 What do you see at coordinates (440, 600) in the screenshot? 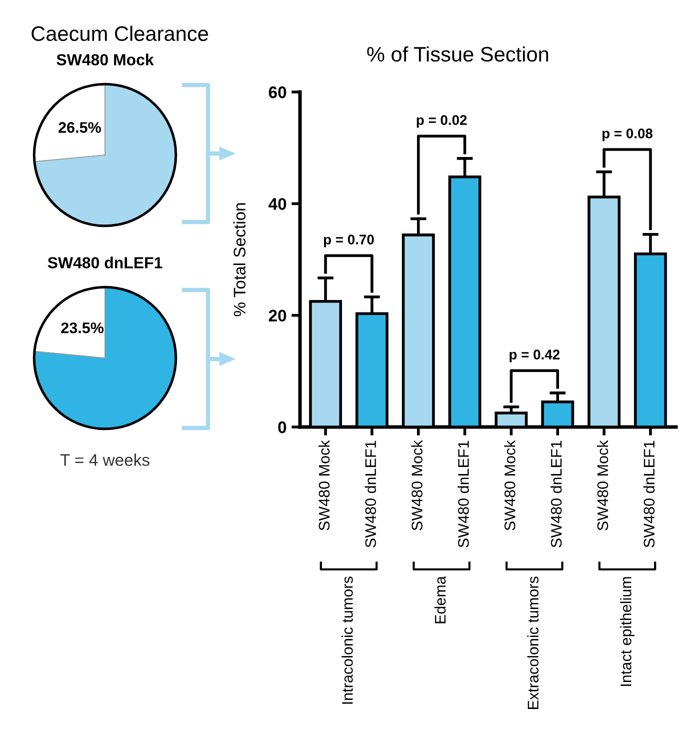
I see `text: Edema` at bounding box center [440, 600].